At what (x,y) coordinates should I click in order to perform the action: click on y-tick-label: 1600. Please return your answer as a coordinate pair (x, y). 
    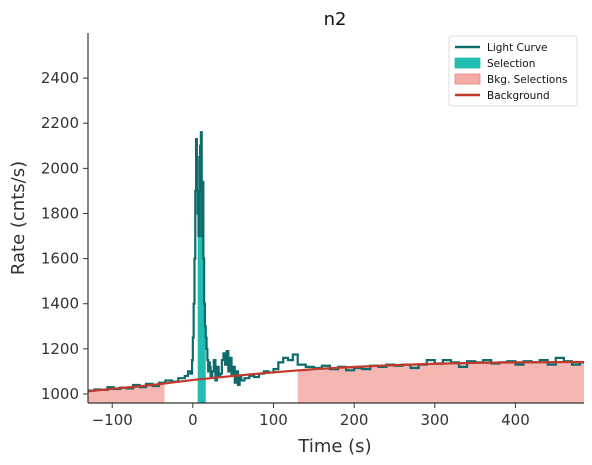
    Looking at the image, I should click on (60, 259).